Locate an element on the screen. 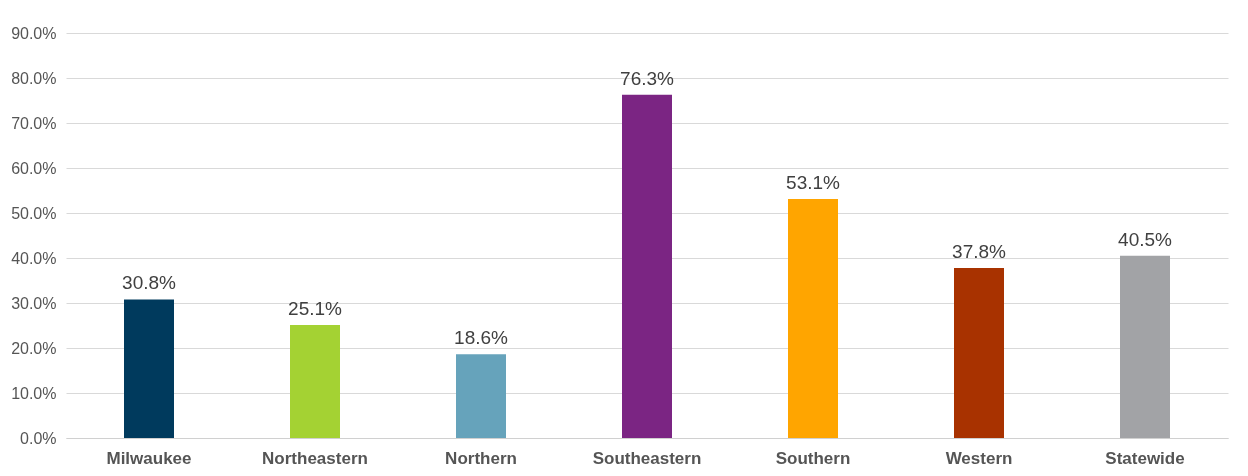 This screenshot has width=1248, height=476. y-tick-label: 10.0% is located at coordinates (34, 393).